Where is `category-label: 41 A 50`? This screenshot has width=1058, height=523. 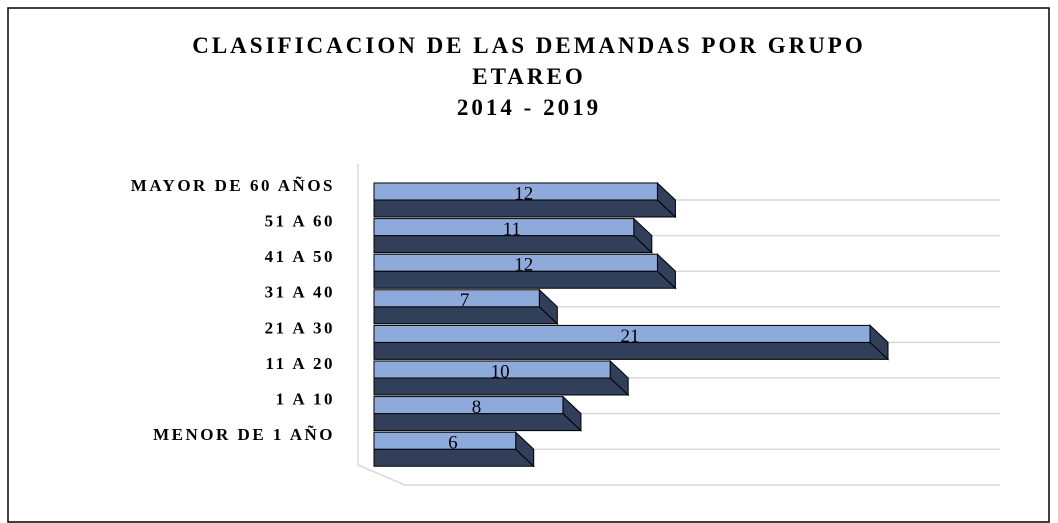
category-label: 41 A 50 is located at coordinates (300, 256).